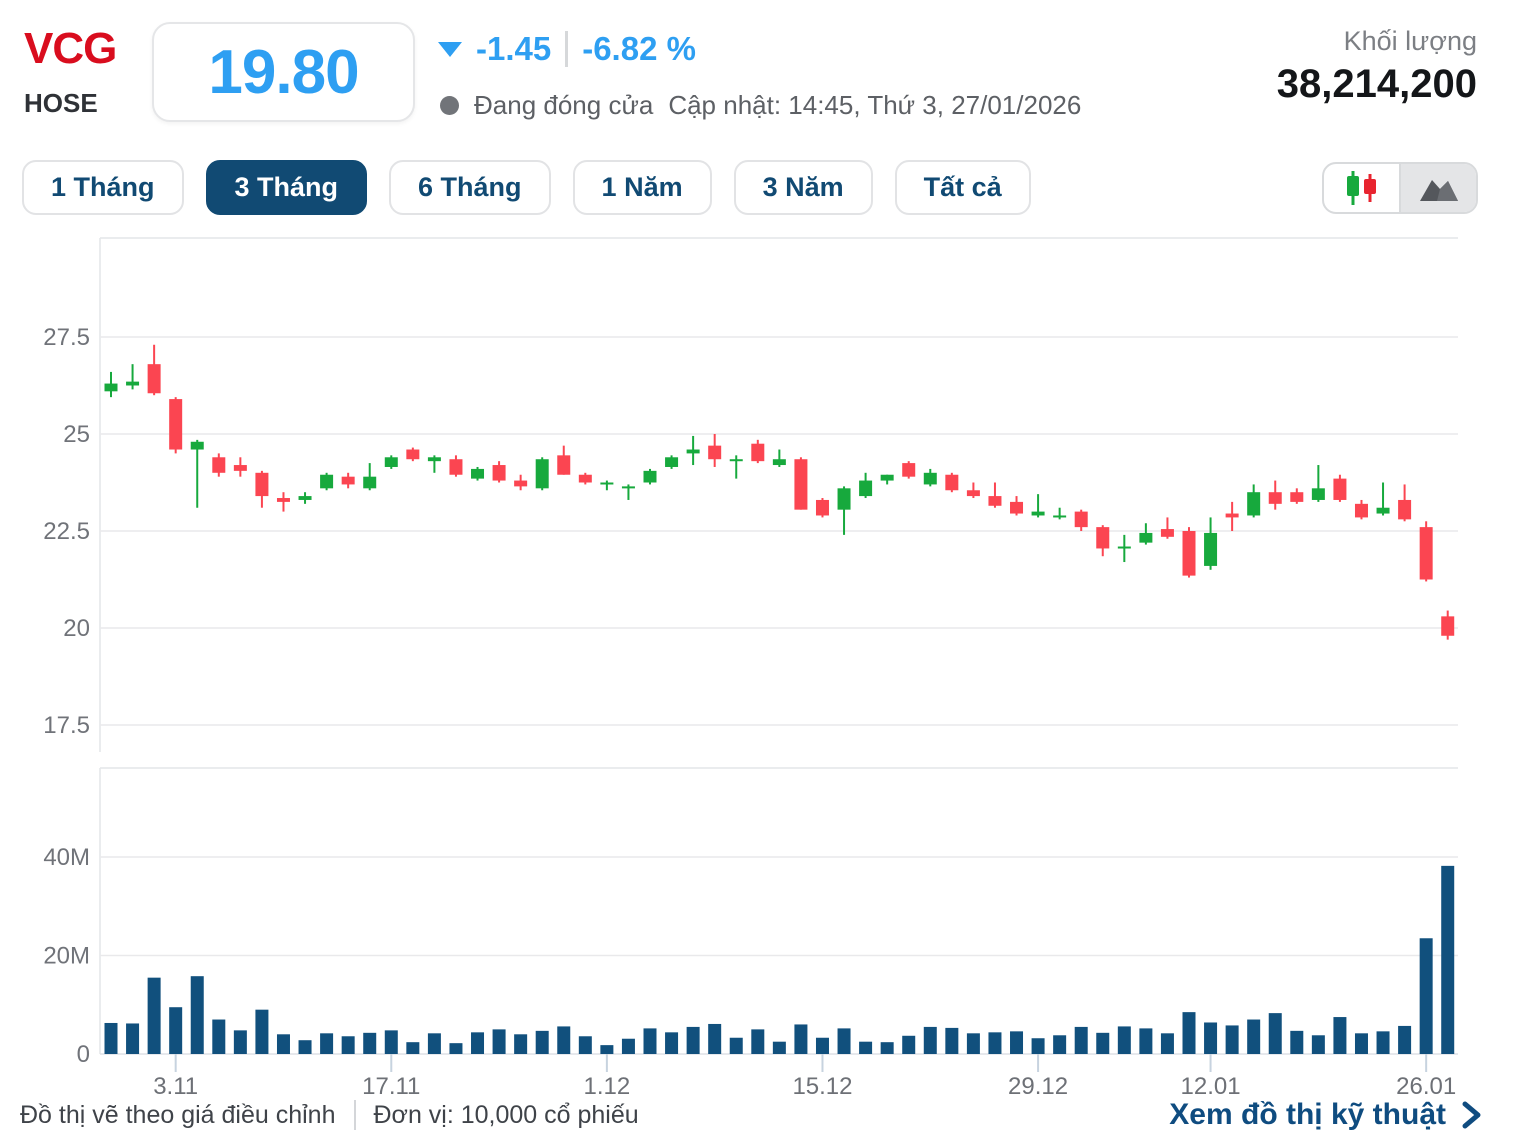  What do you see at coordinates (450, 49) in the screenshot?
I see `triangle-down-icon` at bounding box center [450, 49].